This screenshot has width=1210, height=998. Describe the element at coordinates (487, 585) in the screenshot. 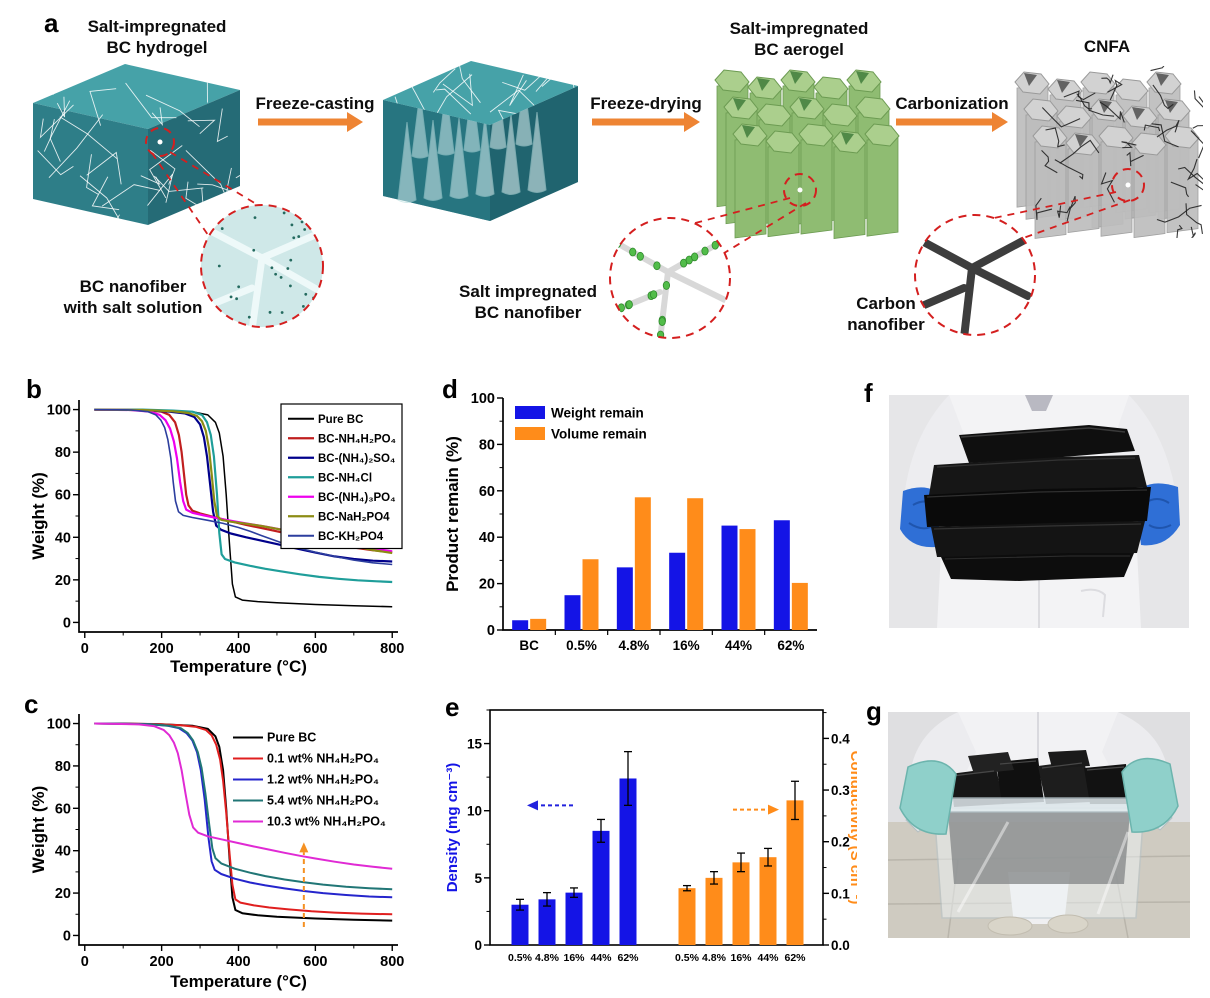

I see `y-tick-label: 20` at that location.